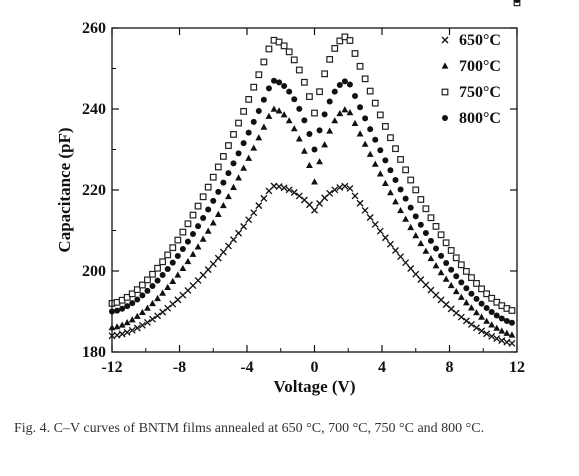 This screenshot has height=476, width=579. Describe the element at coordinates (382, 367) in the screenshot. I see `x-tick-label: 4` at that location.